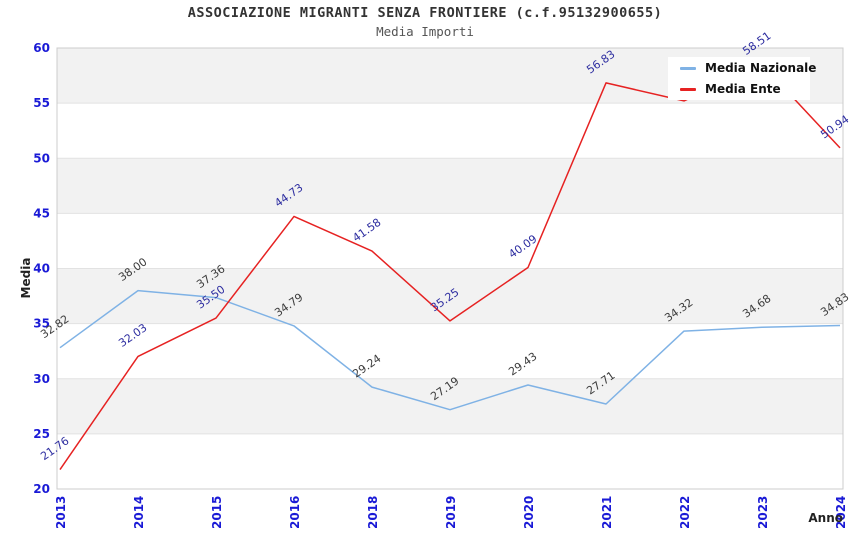 The image size is (850, 550). I want to click on legend: Media Nazionale Media Ente, so click(742, 78).